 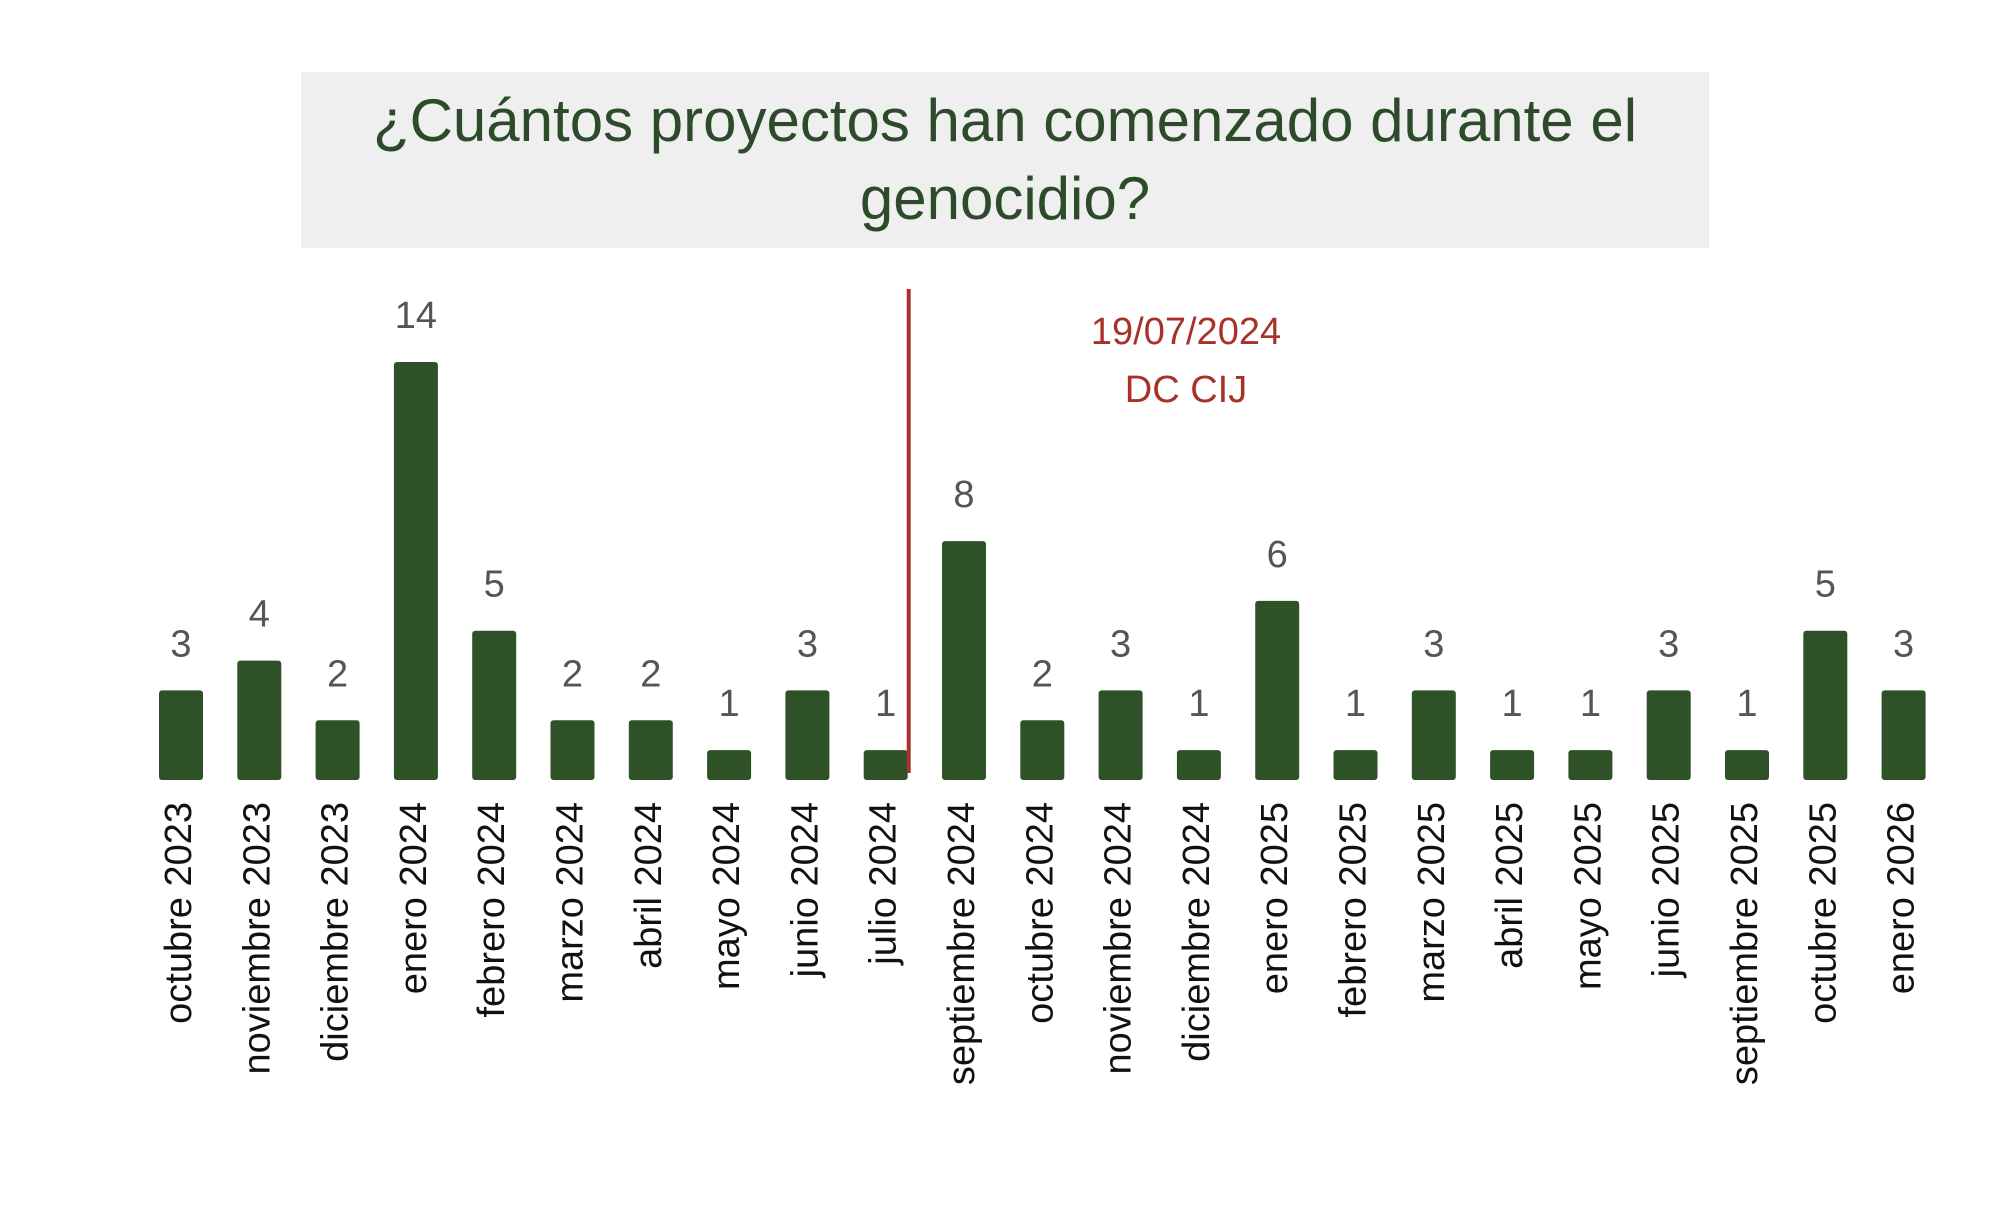 I want to click on x-tick-label: enero 2024, so click(x=414, y=898).